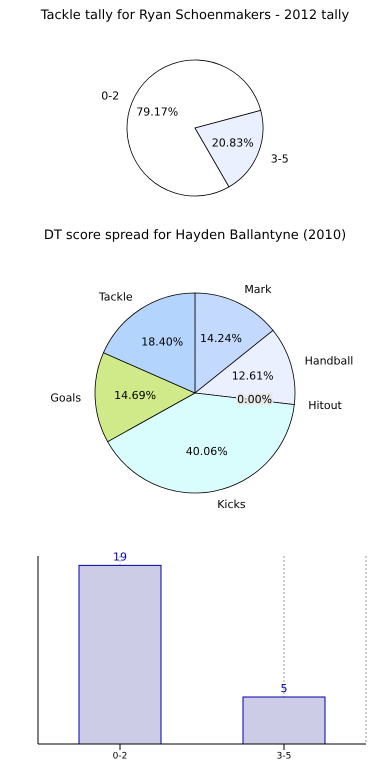  What do you see at coordinates (195, 236) in the screenshot?
I see `chart-title: DT score spread for Hayden Ballantyne (2010)` at bounding box center [195, 236].